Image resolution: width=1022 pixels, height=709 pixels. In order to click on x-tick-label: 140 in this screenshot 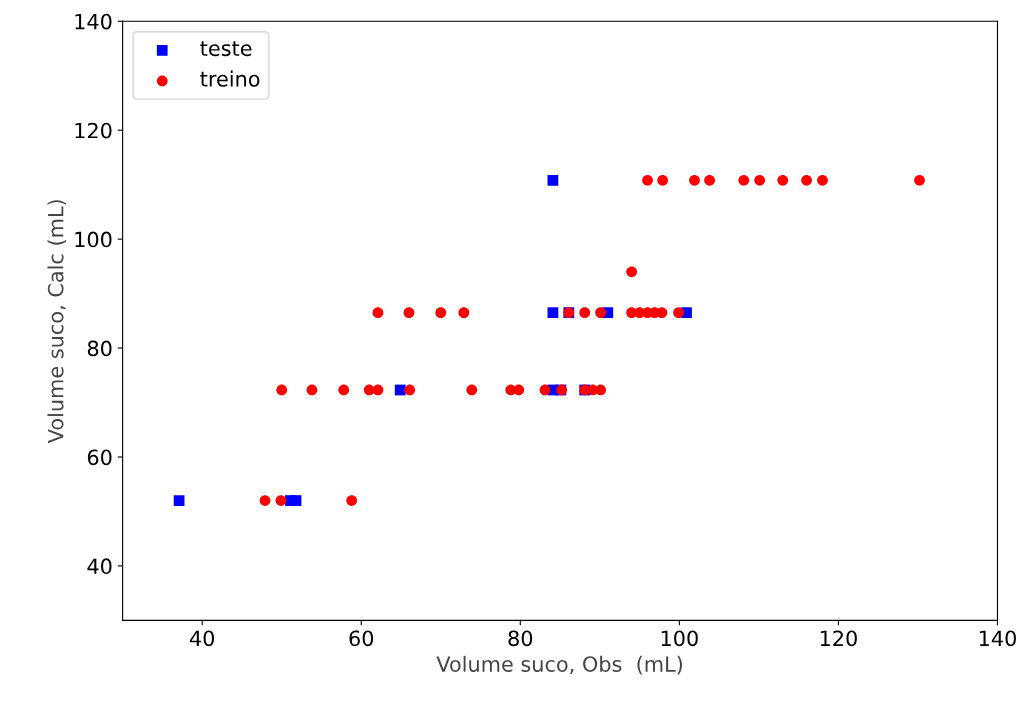, I will do `click(997, 638)`.